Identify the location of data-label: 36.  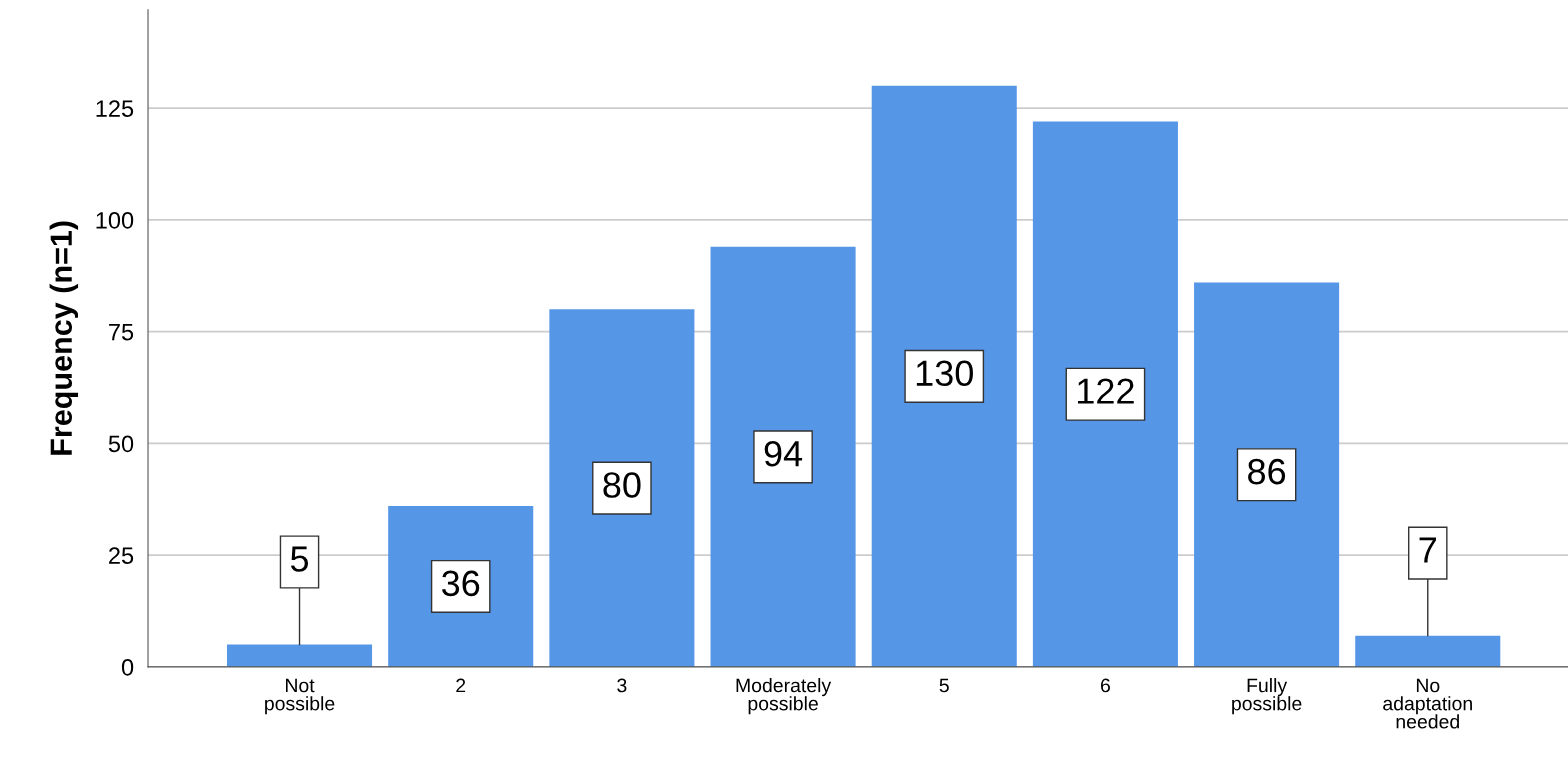
(461, 583).